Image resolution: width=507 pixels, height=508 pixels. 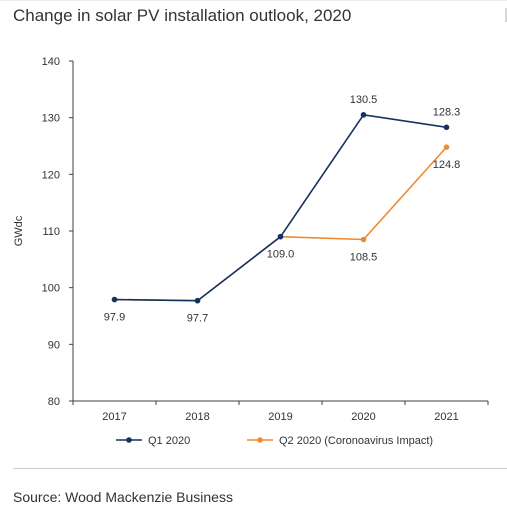 I want to click on y-tick-label: 130, so click(x=51, y=119).